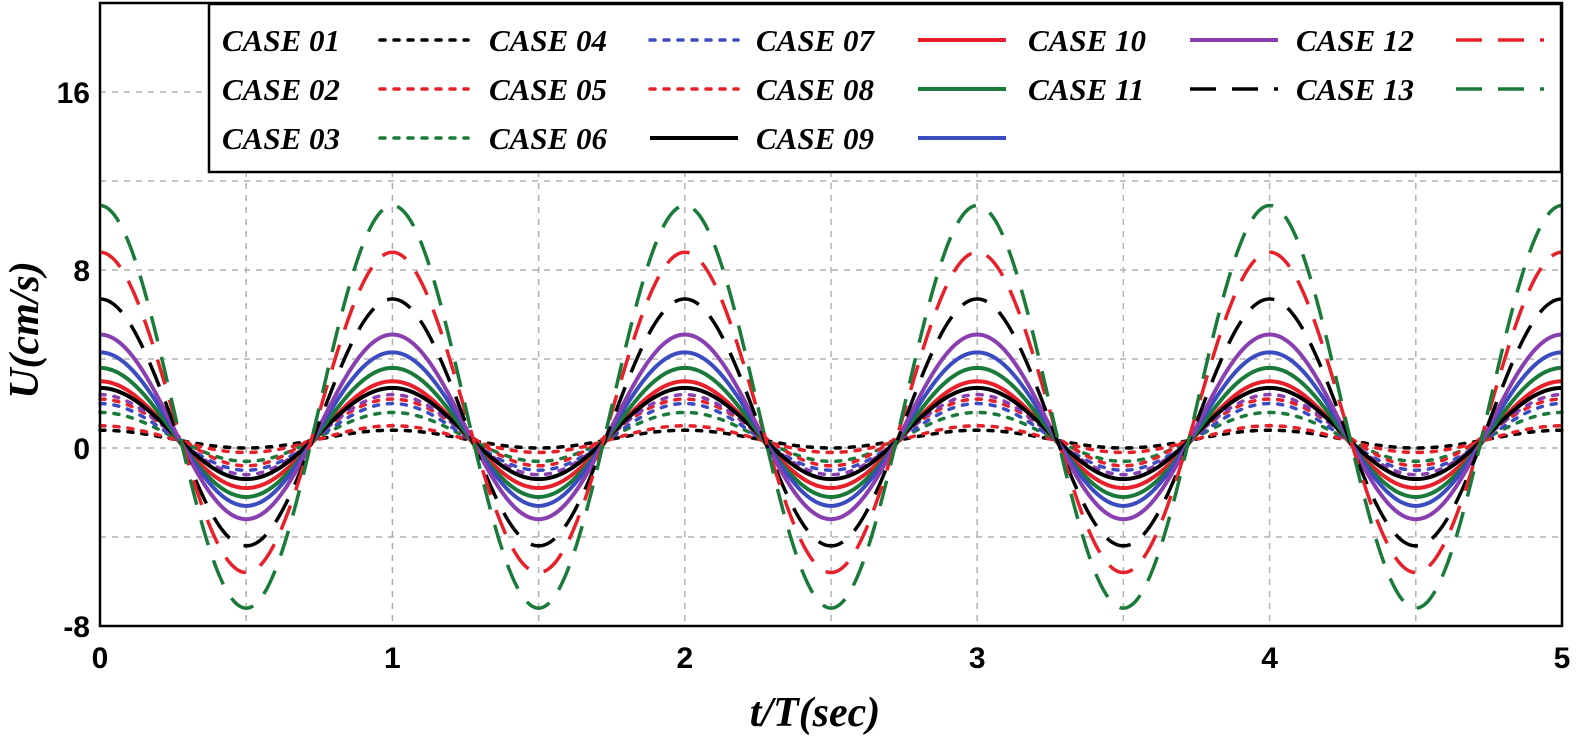 The height and width of the screenshot is (744, 1576). Describe the element at coordinates (548, 89) in the screenshot. I see `legend-label: CASE 05` at that location.